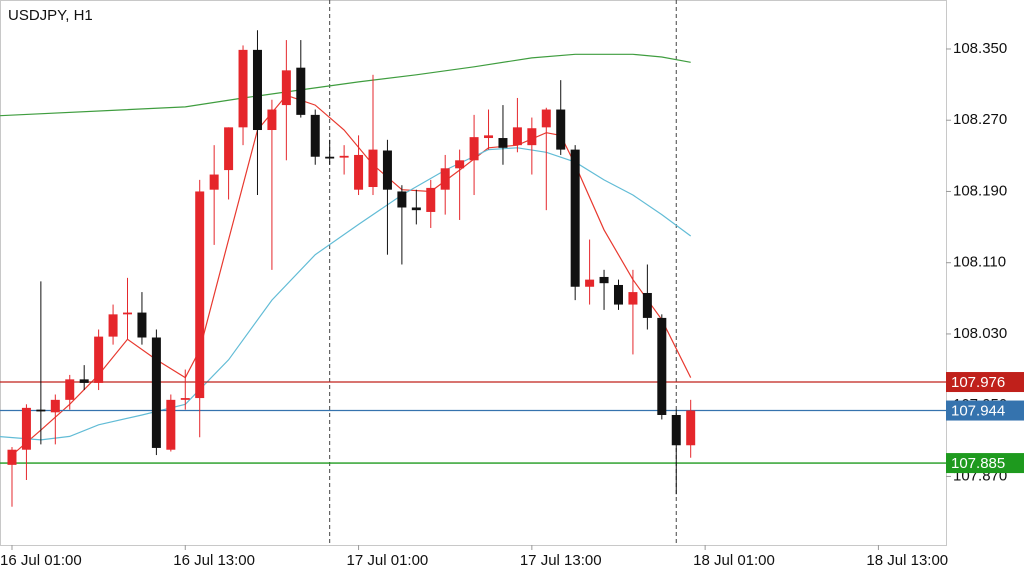 This screenshot has width=1024, height=582. Describe the element at coordinates (980, 119) in the screenshot. I see `y-tick-label: 108.270` at that location.